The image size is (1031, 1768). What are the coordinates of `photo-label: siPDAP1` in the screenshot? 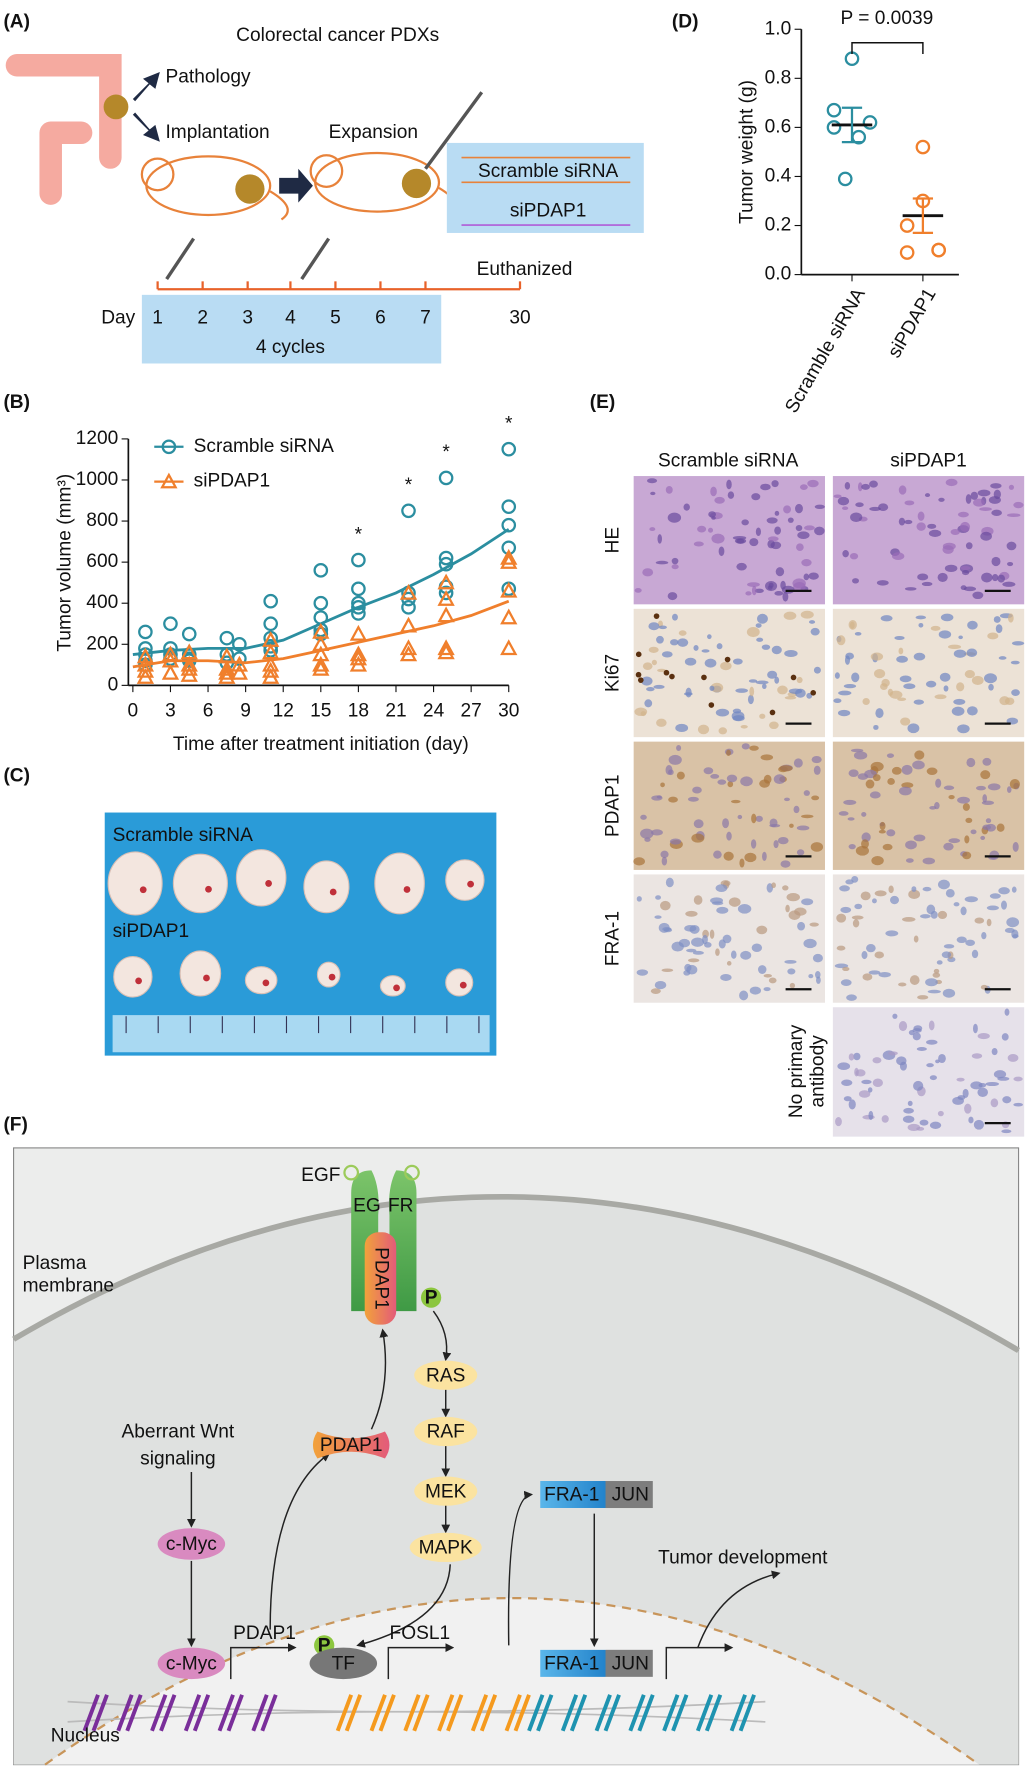 It's located at (151, 931).